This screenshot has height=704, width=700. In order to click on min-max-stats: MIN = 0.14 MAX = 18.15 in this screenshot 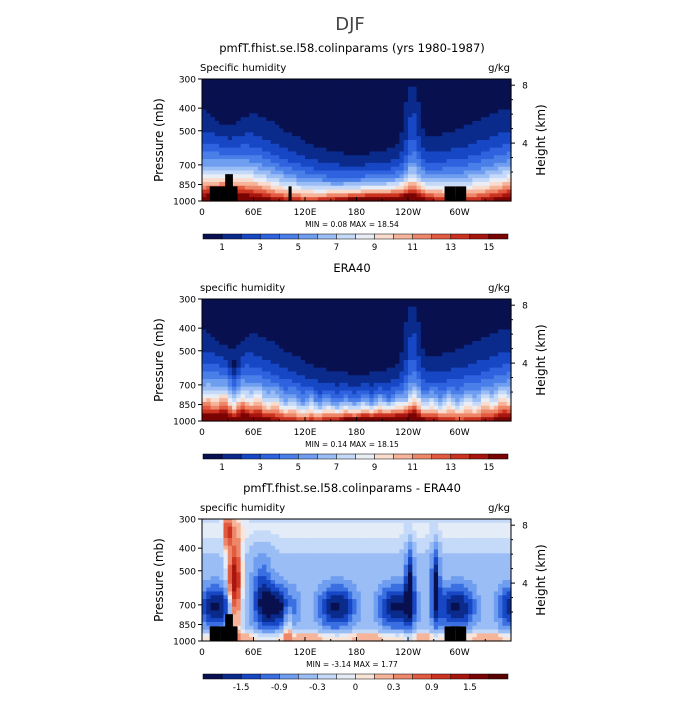, I will do `click(352, 444)`.